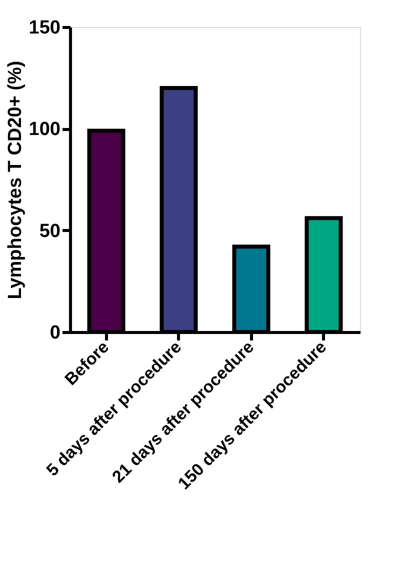  Describe the element at coordinates (15, 180) in the screenshot. I see `y-axis-title: Lymphocytes T CD20+ (%)` at that location.